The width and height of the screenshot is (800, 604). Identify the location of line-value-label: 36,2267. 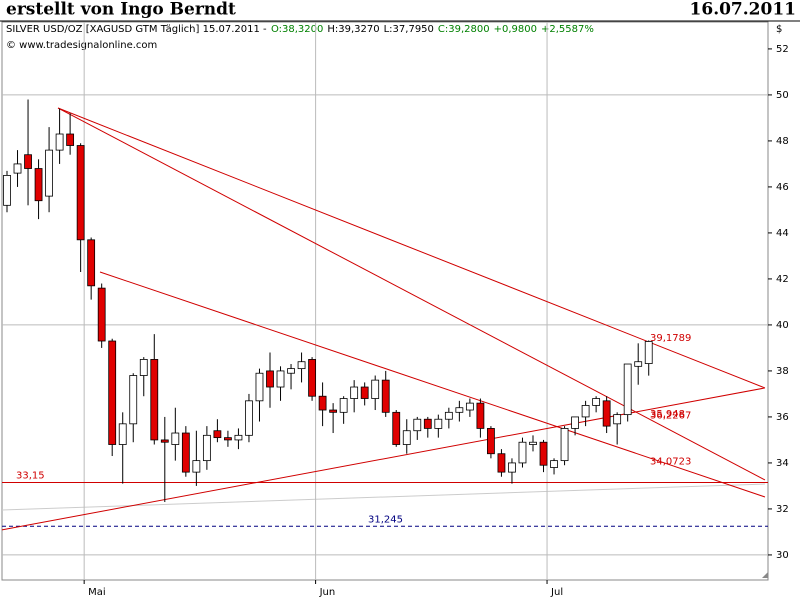
(670, 416).